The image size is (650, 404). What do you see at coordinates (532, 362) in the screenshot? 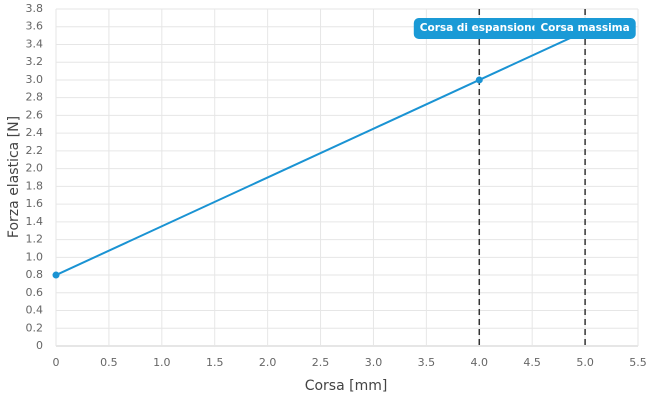
I see `x-tick-label: 4.5` at bounding box center [532, 362].